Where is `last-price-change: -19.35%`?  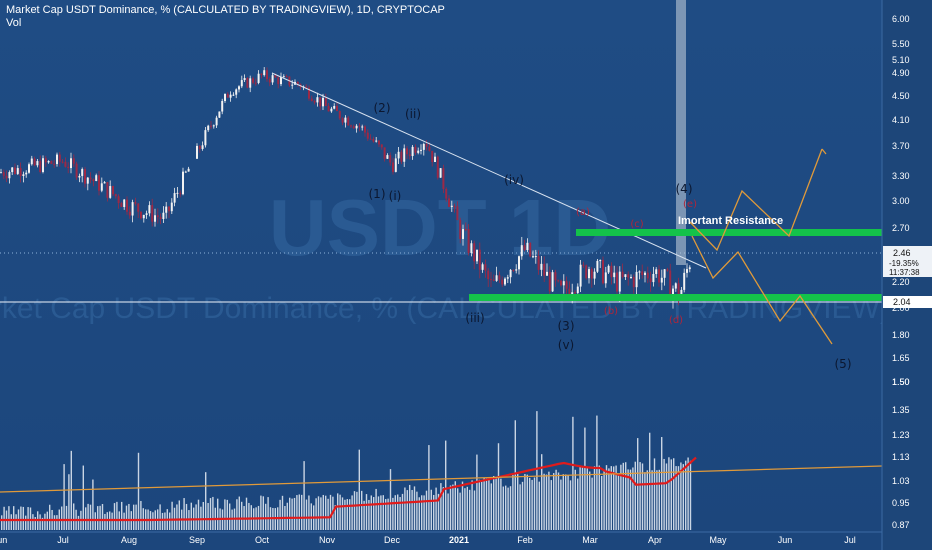 last-price-change: -19.35% is located at coordinates (904, 263).